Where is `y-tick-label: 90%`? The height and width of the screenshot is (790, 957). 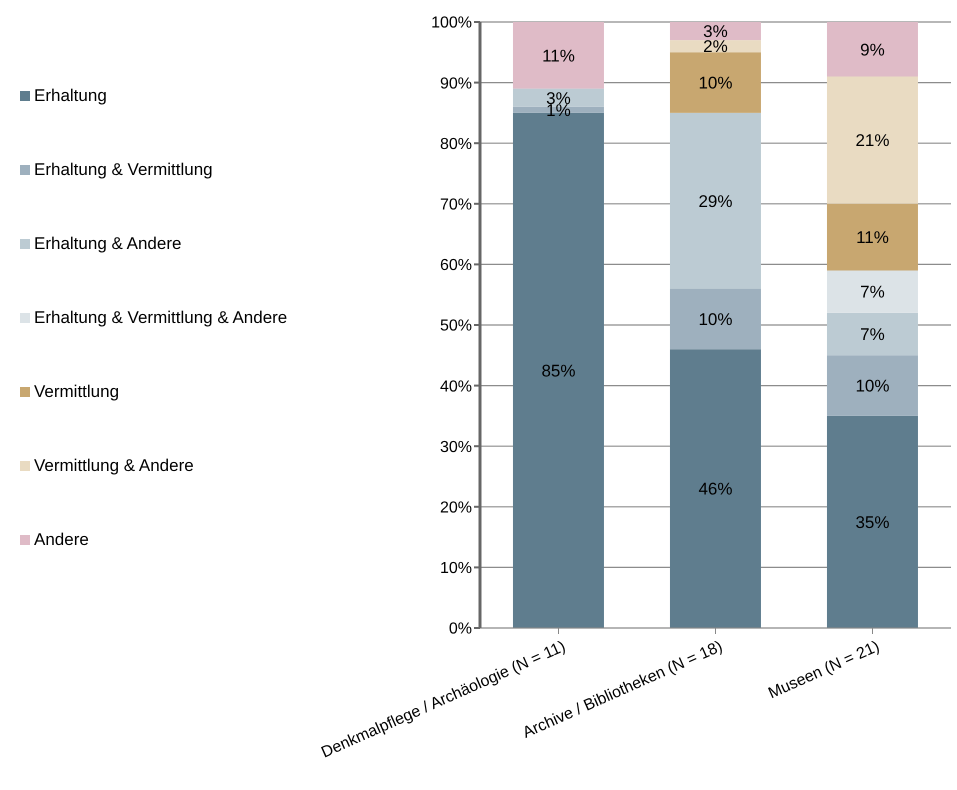 y-tick-label: 90% is located at coordinates (456, 83).